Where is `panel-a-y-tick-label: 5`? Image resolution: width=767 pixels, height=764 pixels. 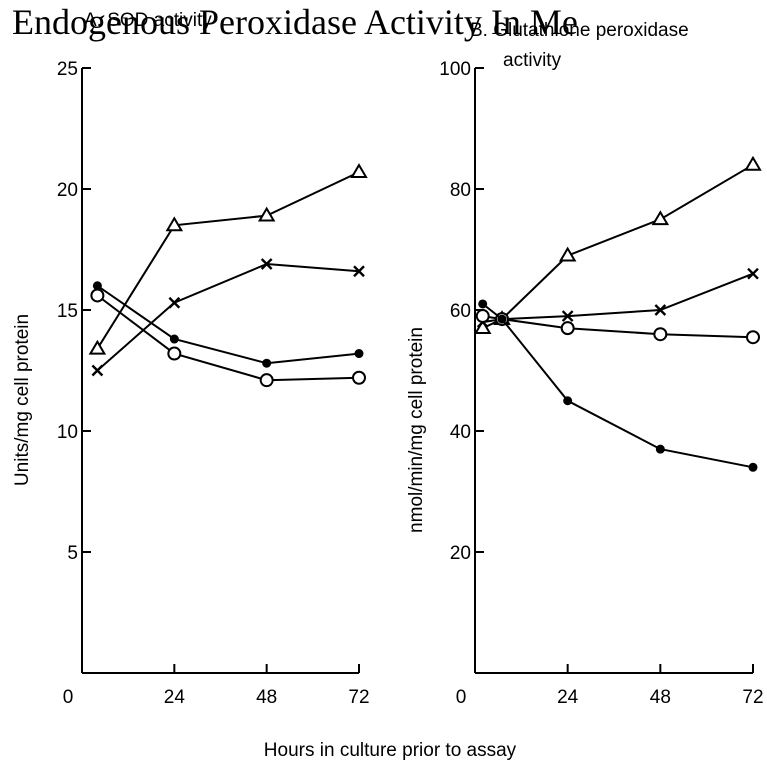
panel-a-y-tick-label: 5 is located at coordinates (72, 553).